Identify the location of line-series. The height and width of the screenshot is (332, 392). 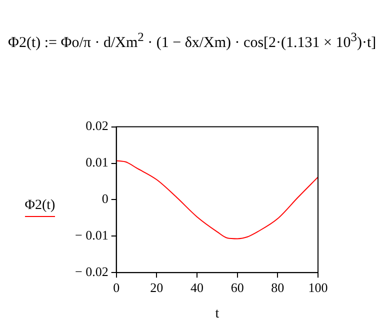
(217, 200).